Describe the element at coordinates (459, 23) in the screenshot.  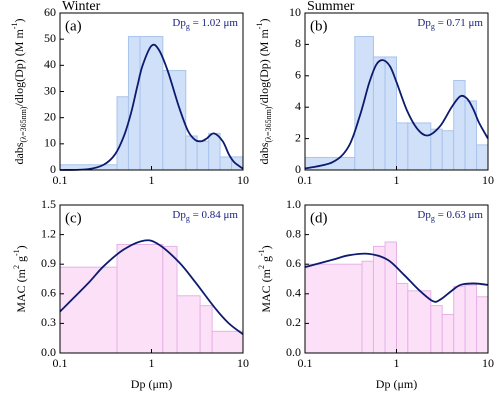
I see `text-part: = 0.71 μm` at that location.